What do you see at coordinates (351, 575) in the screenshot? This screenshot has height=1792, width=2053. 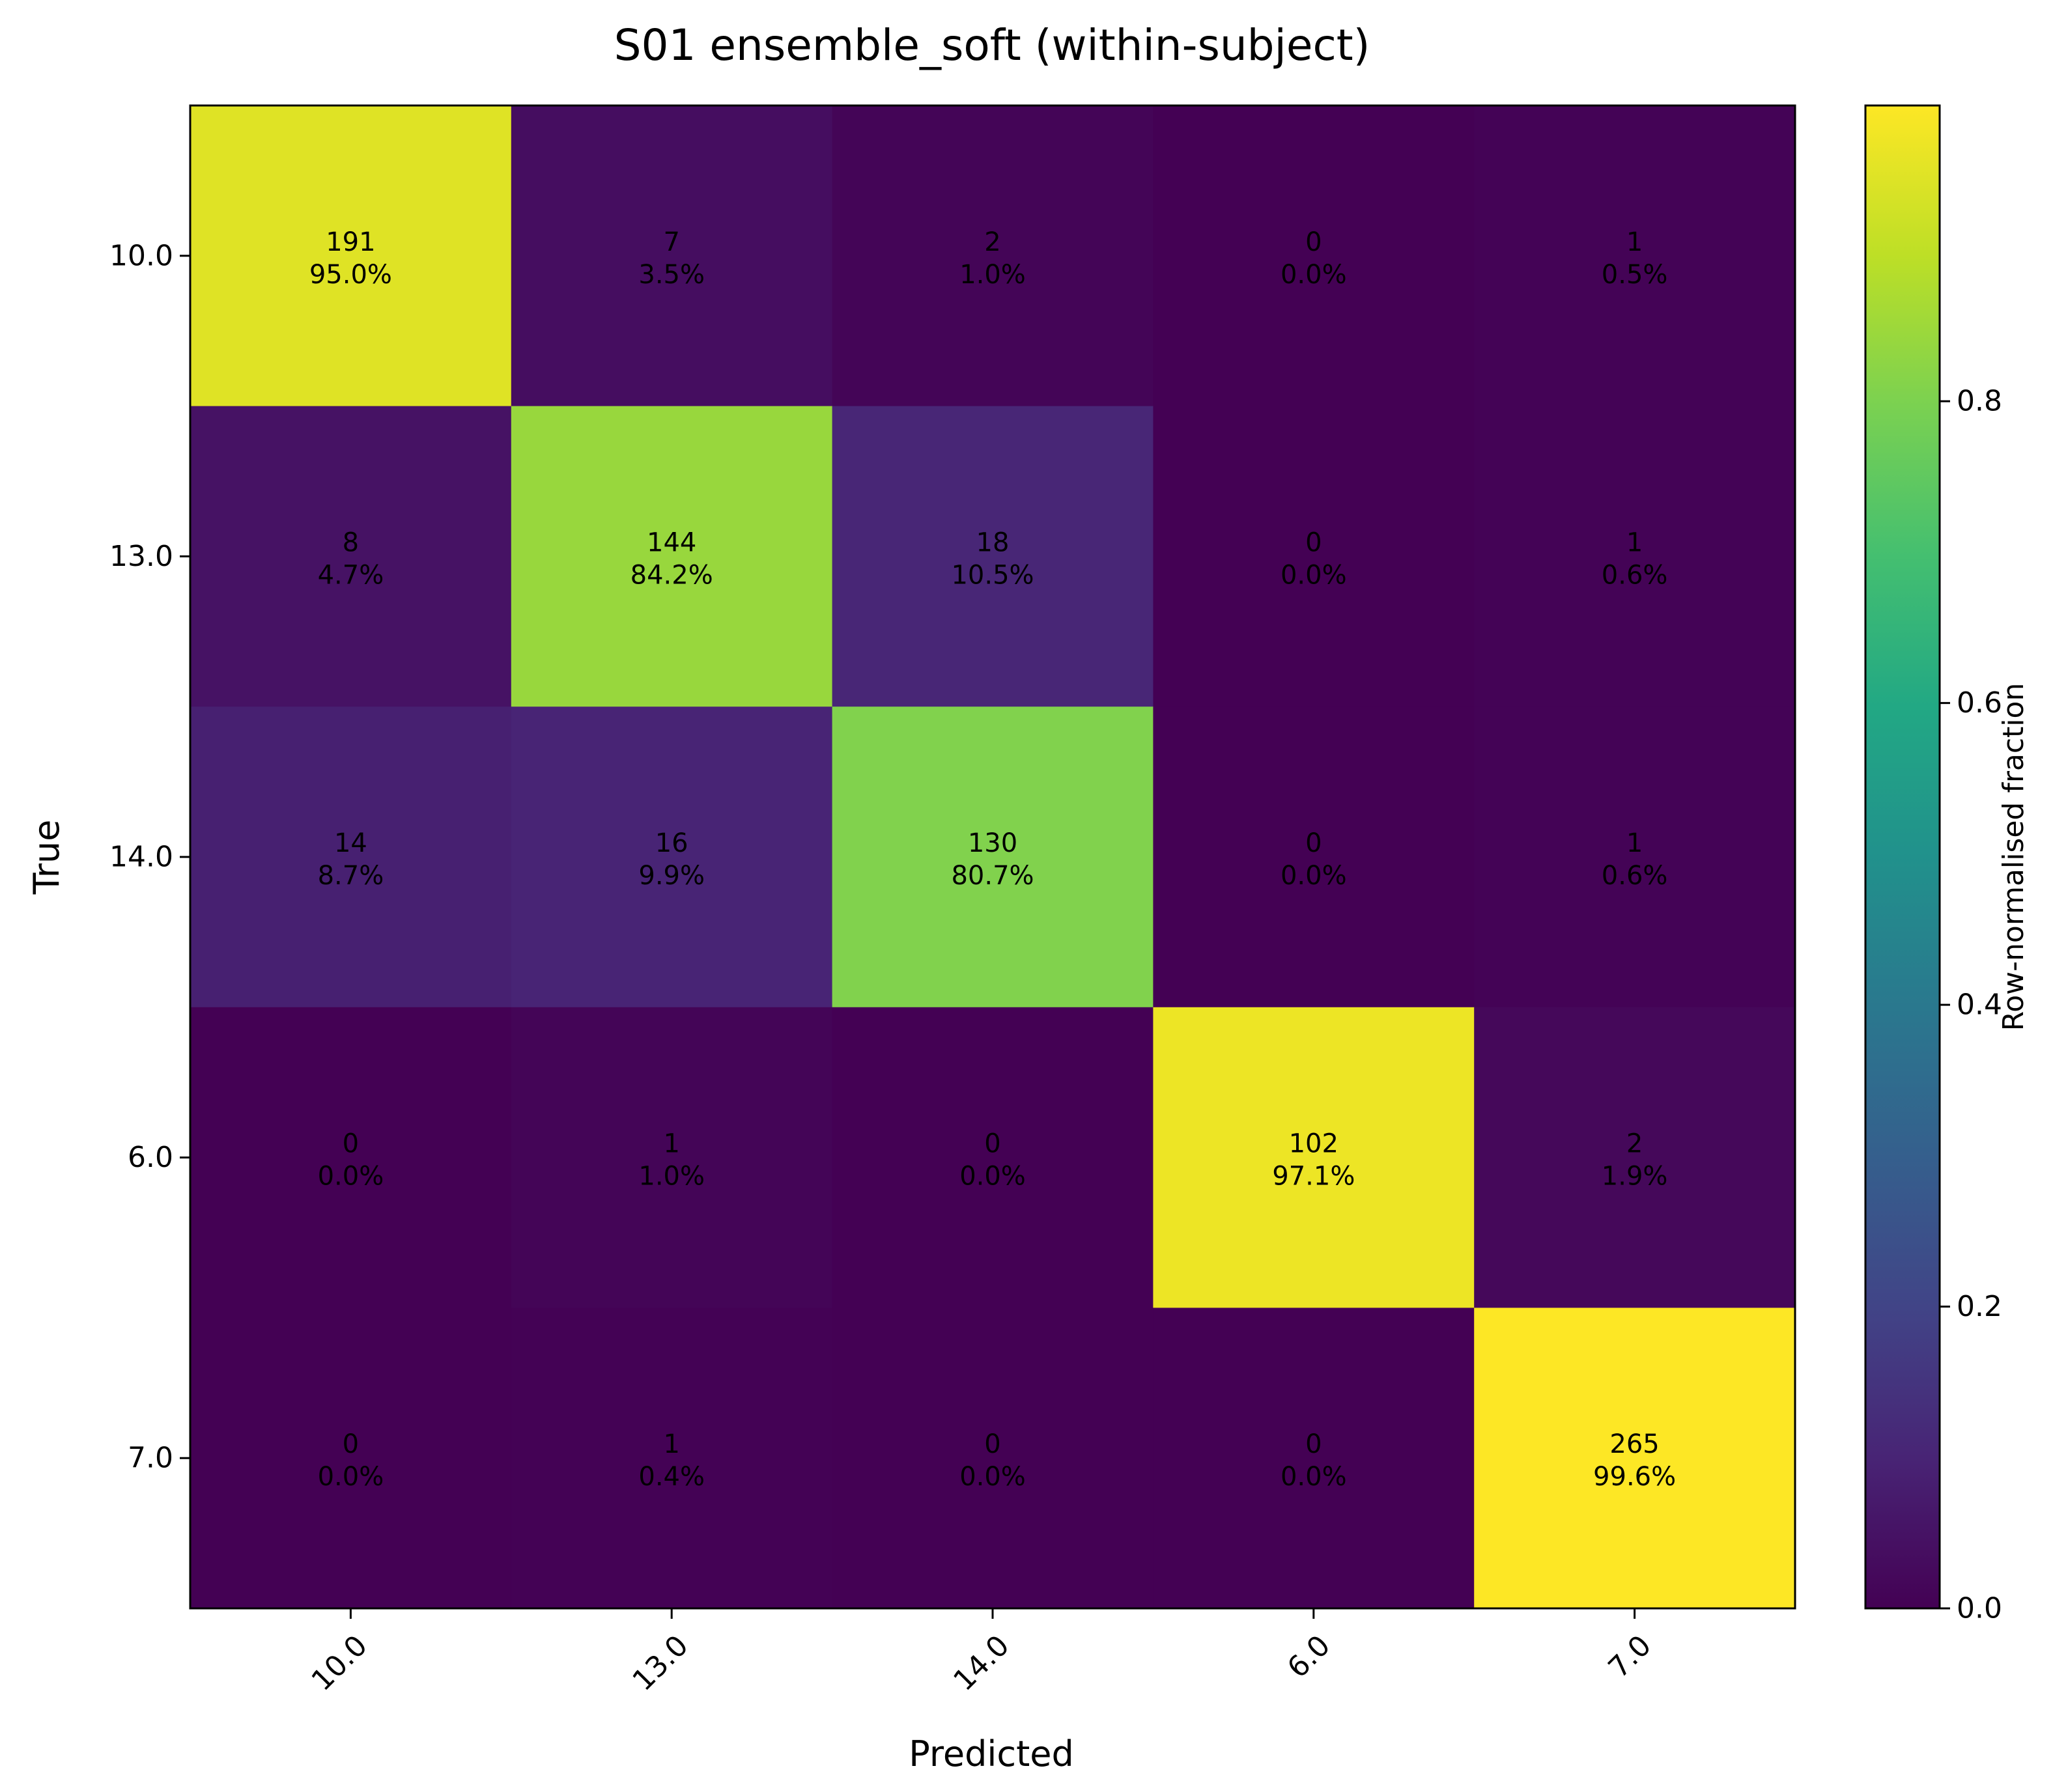 I see `cell-percent-label: 4.7%` at bounding box center [351, 575].